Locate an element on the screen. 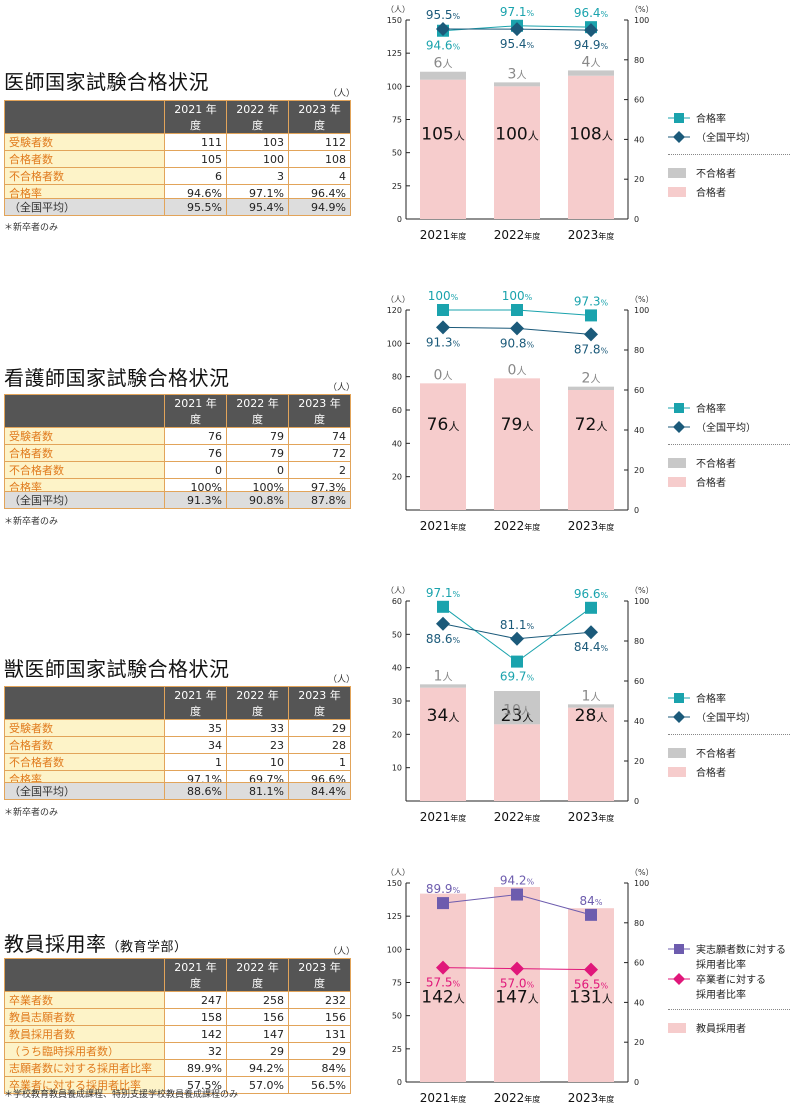 This screenshot has width=798, height=1110. point-value: 97.1 is located at coordinates (513, 12).